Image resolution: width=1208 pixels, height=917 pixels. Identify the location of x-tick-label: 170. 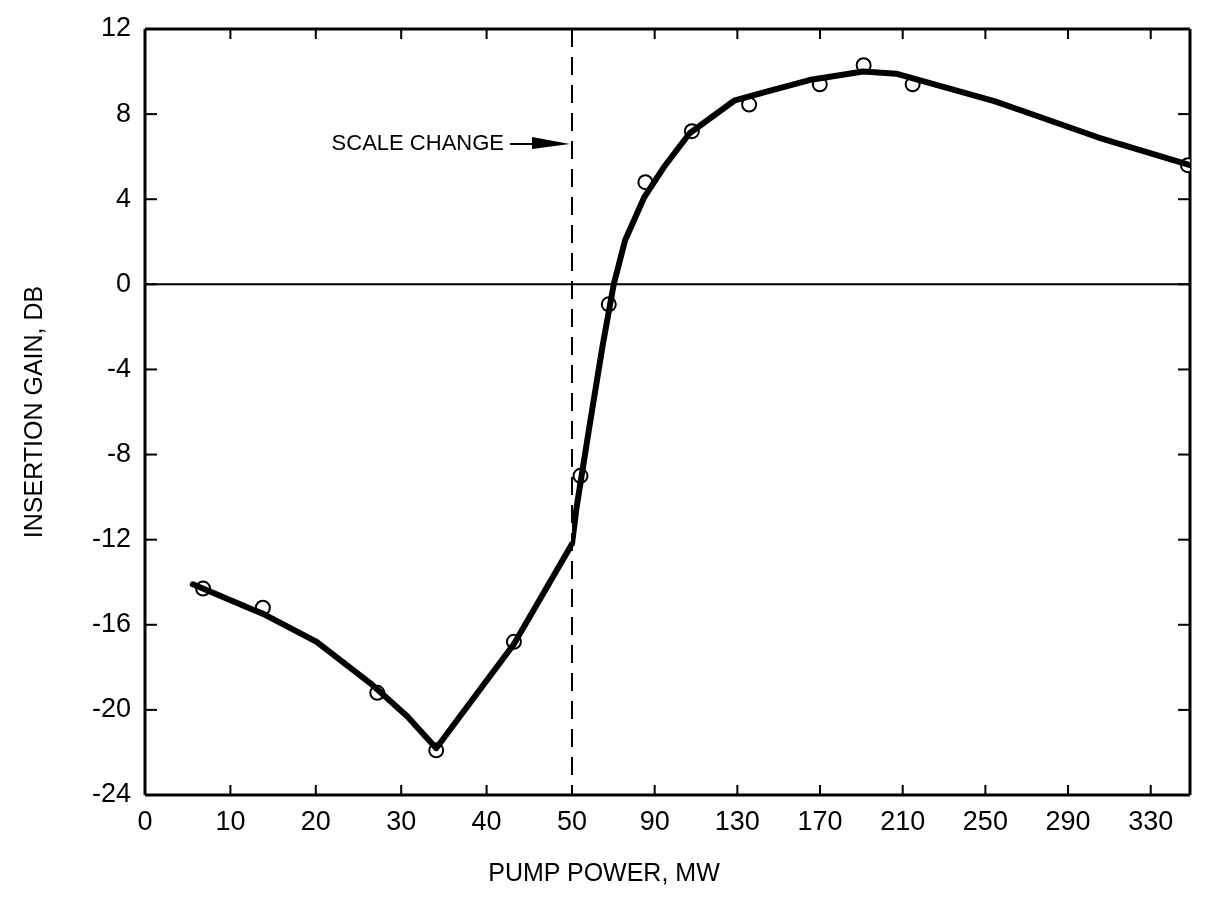
(820, 820).